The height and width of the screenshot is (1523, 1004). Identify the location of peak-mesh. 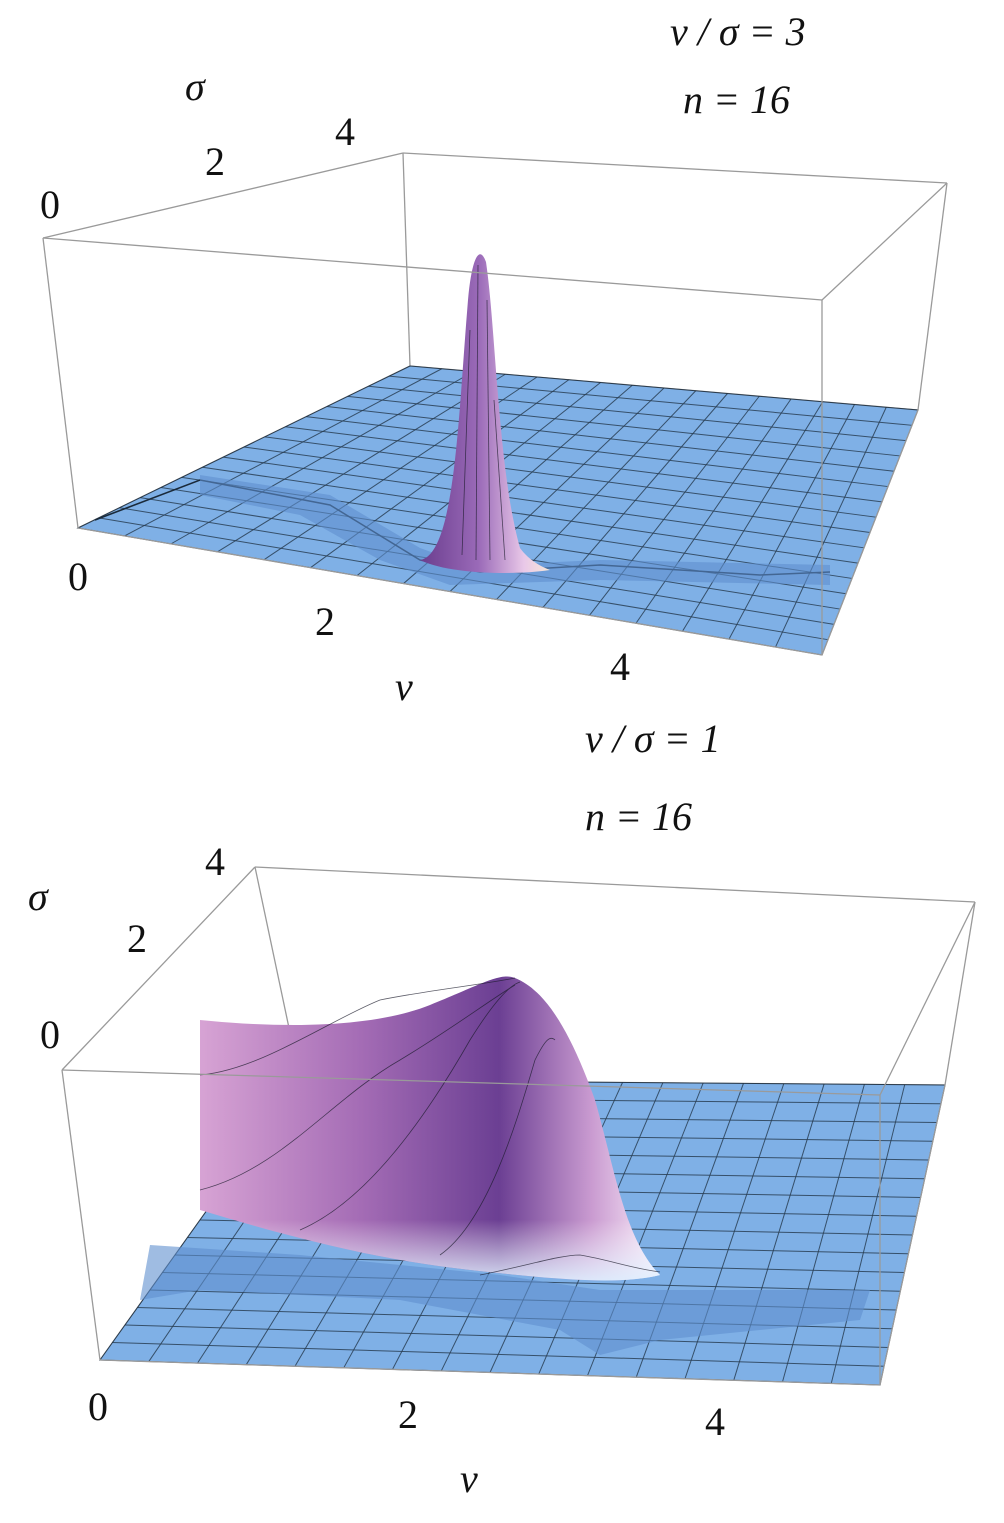
(483, 412).